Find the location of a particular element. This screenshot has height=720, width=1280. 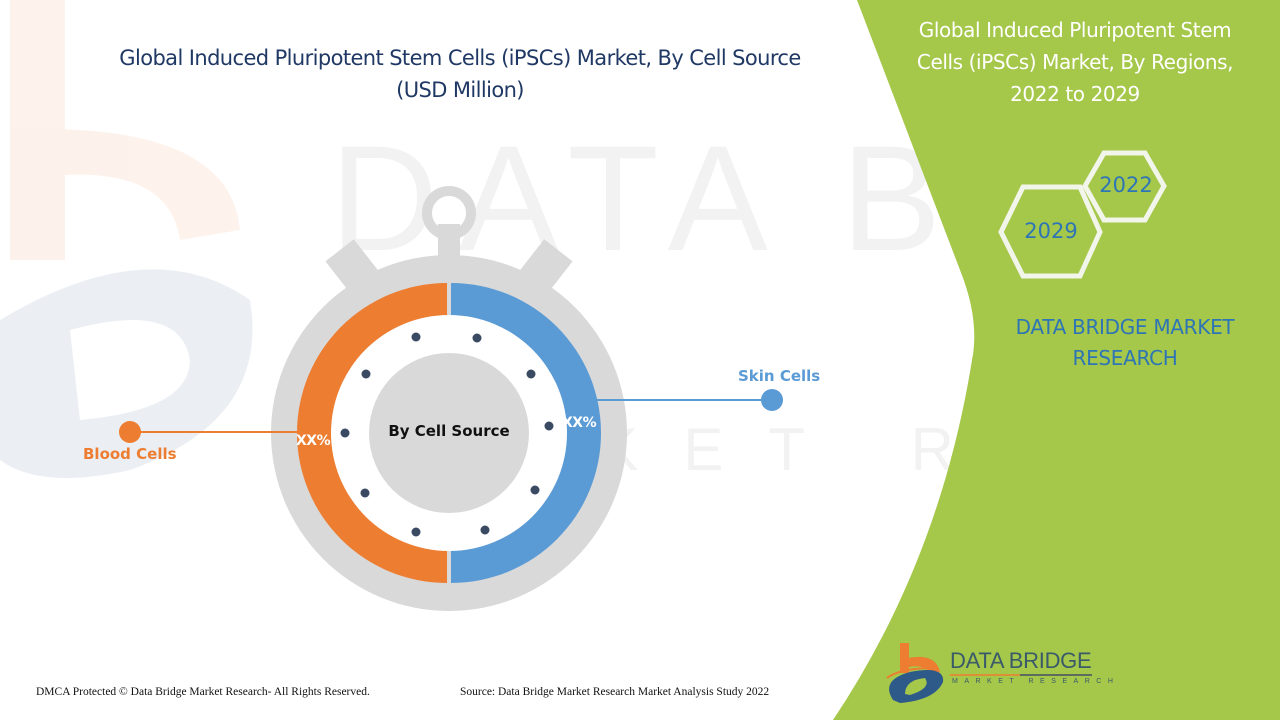

main-title-line2: (USD Million) is located at coordinates (460, 90).